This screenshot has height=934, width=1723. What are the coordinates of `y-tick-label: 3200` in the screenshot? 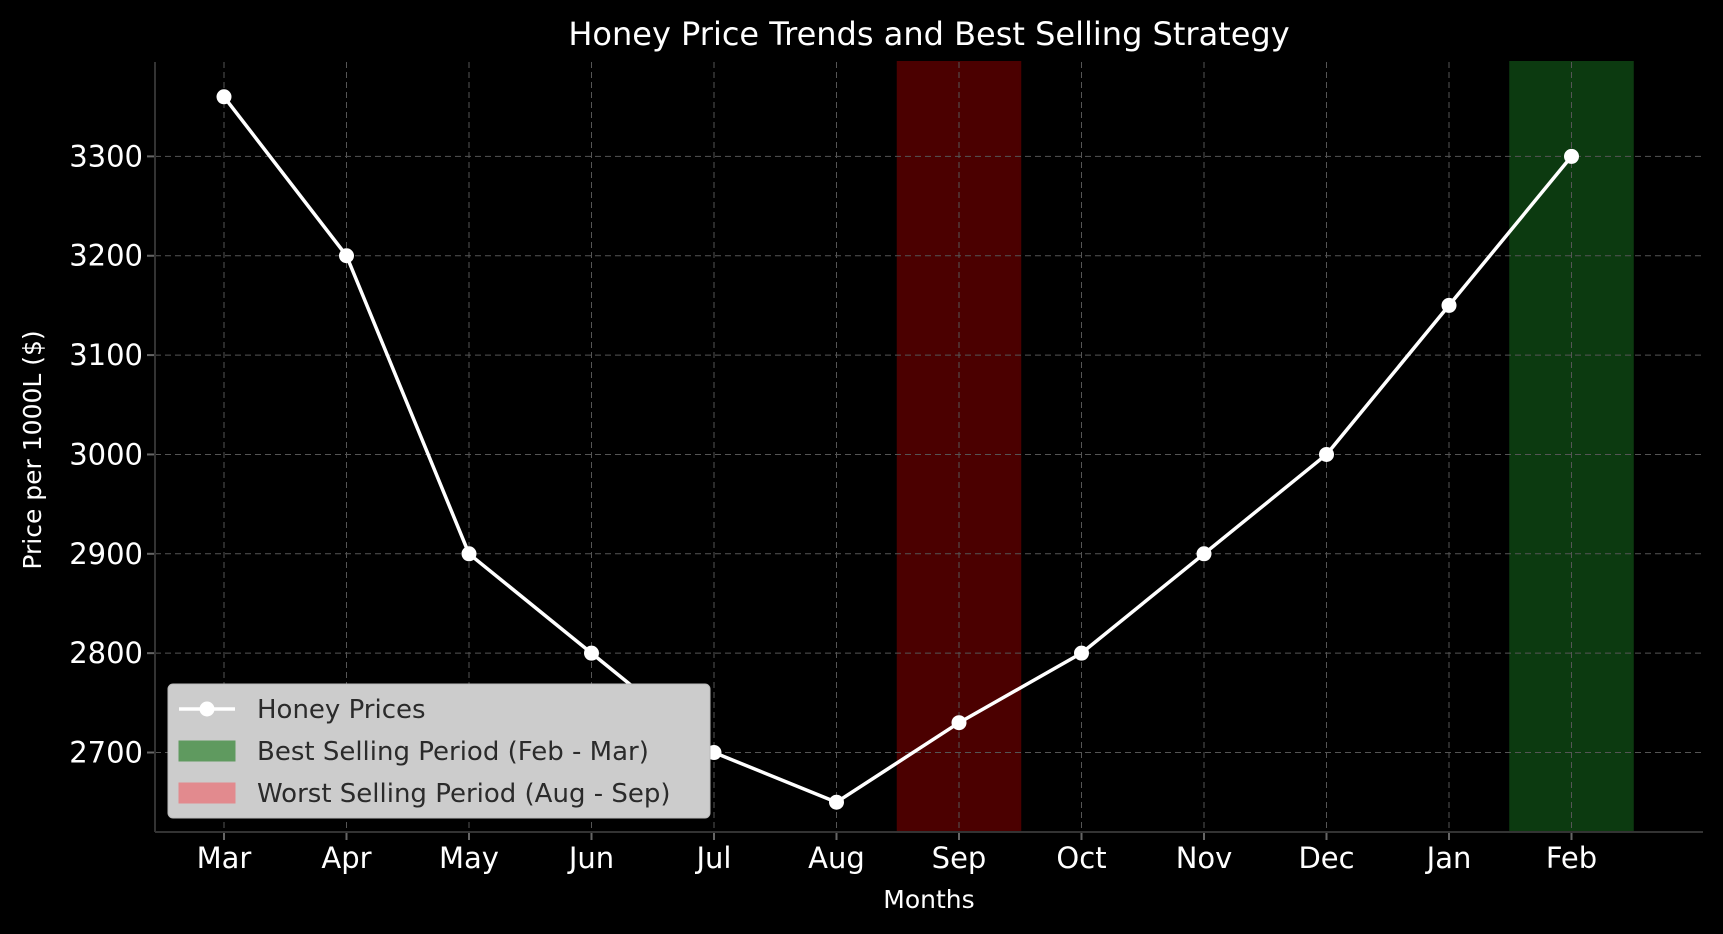 It's located at (106, 256).